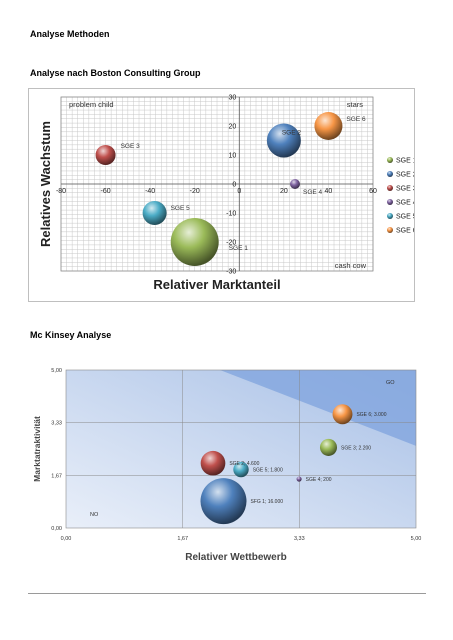  Describe the element at coordinates (405, 203) in the screenshot. I see `bcg-legend-label: SGE 4` at that location.